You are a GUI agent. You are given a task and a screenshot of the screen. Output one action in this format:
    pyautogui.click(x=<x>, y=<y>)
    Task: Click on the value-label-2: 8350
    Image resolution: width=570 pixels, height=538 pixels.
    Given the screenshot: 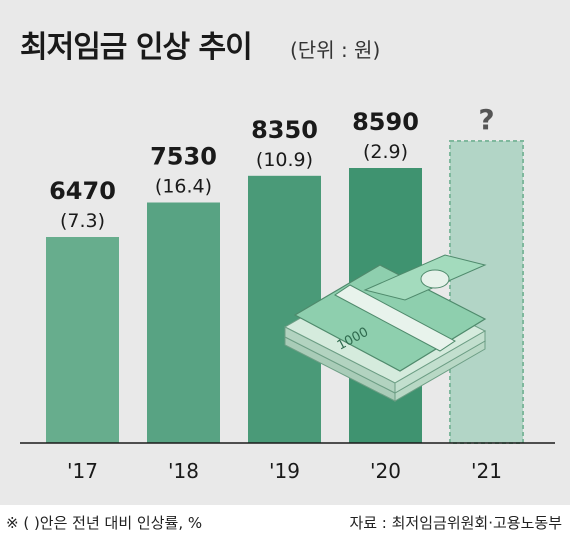 What is the action you would take?
    pyautogui.click(x=284, y=130)
    